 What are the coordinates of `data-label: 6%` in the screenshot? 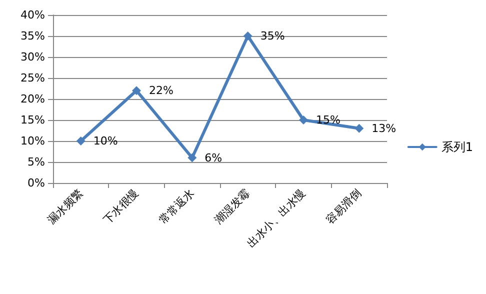 It's located at (213, 157).